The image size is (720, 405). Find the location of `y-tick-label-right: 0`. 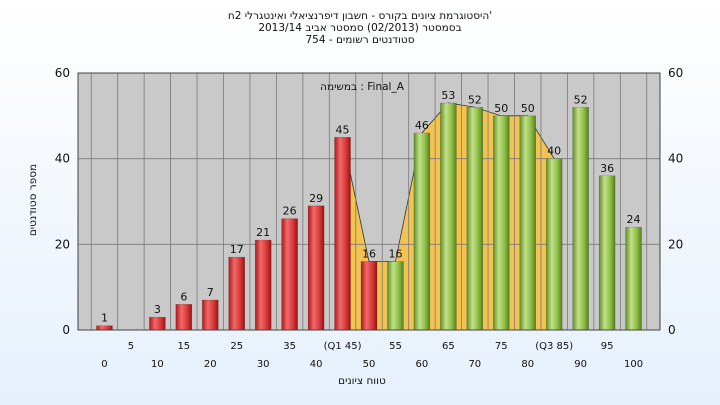

y-tick-label-right: 0 is located at coordinates (672, 330).